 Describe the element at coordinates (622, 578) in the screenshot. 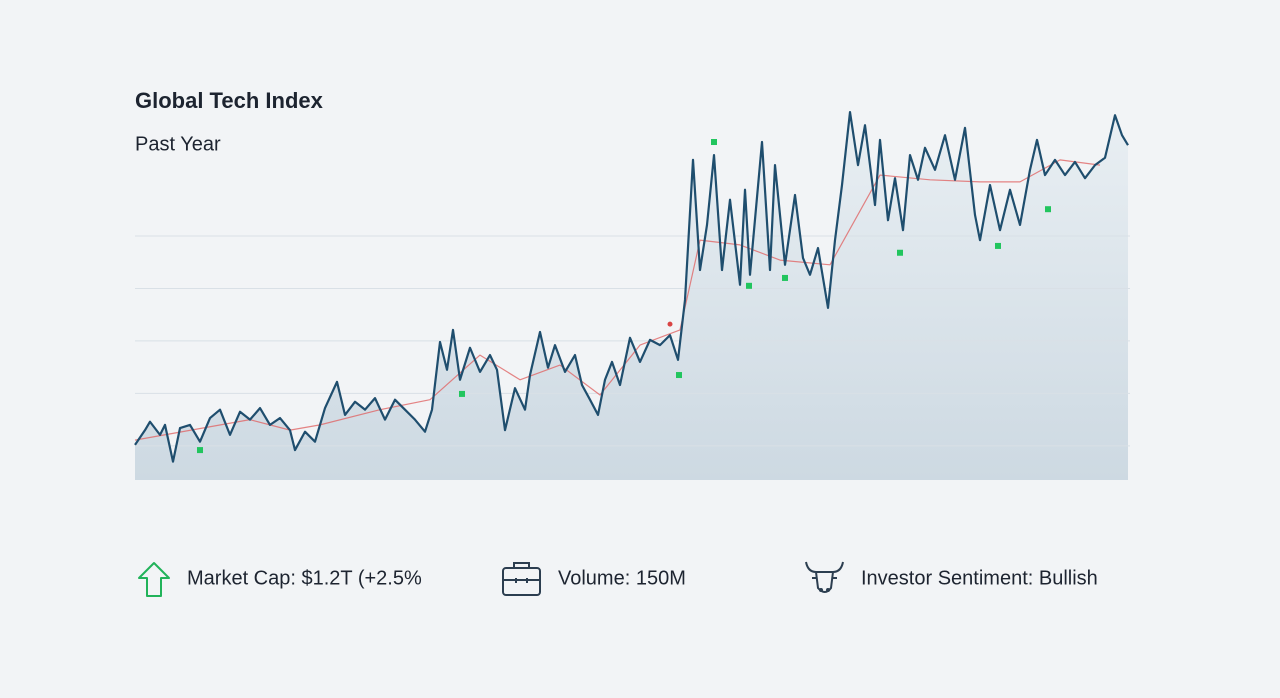

I see `stat-text: Volume: 150M` at that location.